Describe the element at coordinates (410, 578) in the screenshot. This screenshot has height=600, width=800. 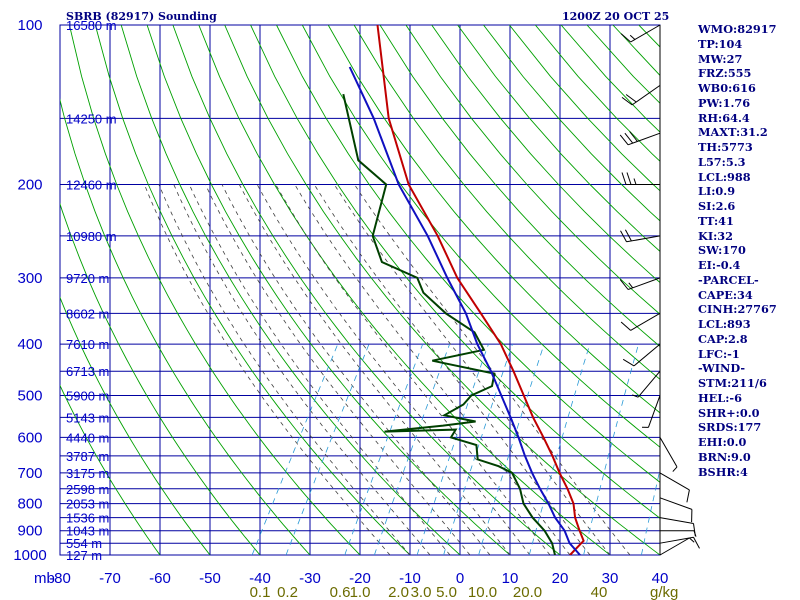
I see `temperature-tick-label: -10` at that location.